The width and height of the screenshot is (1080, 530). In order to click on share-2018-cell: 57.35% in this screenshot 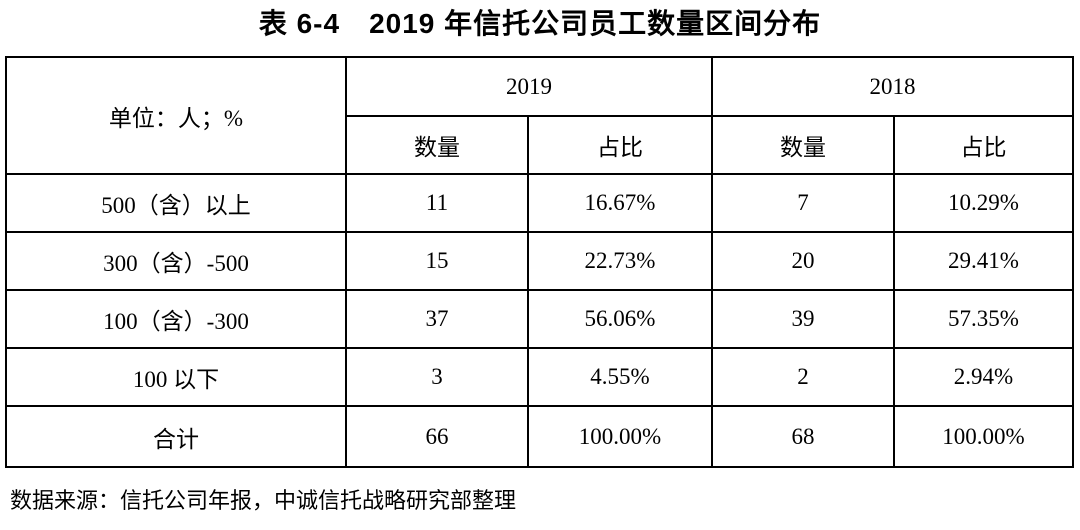, I will do `click(983, 319)`.